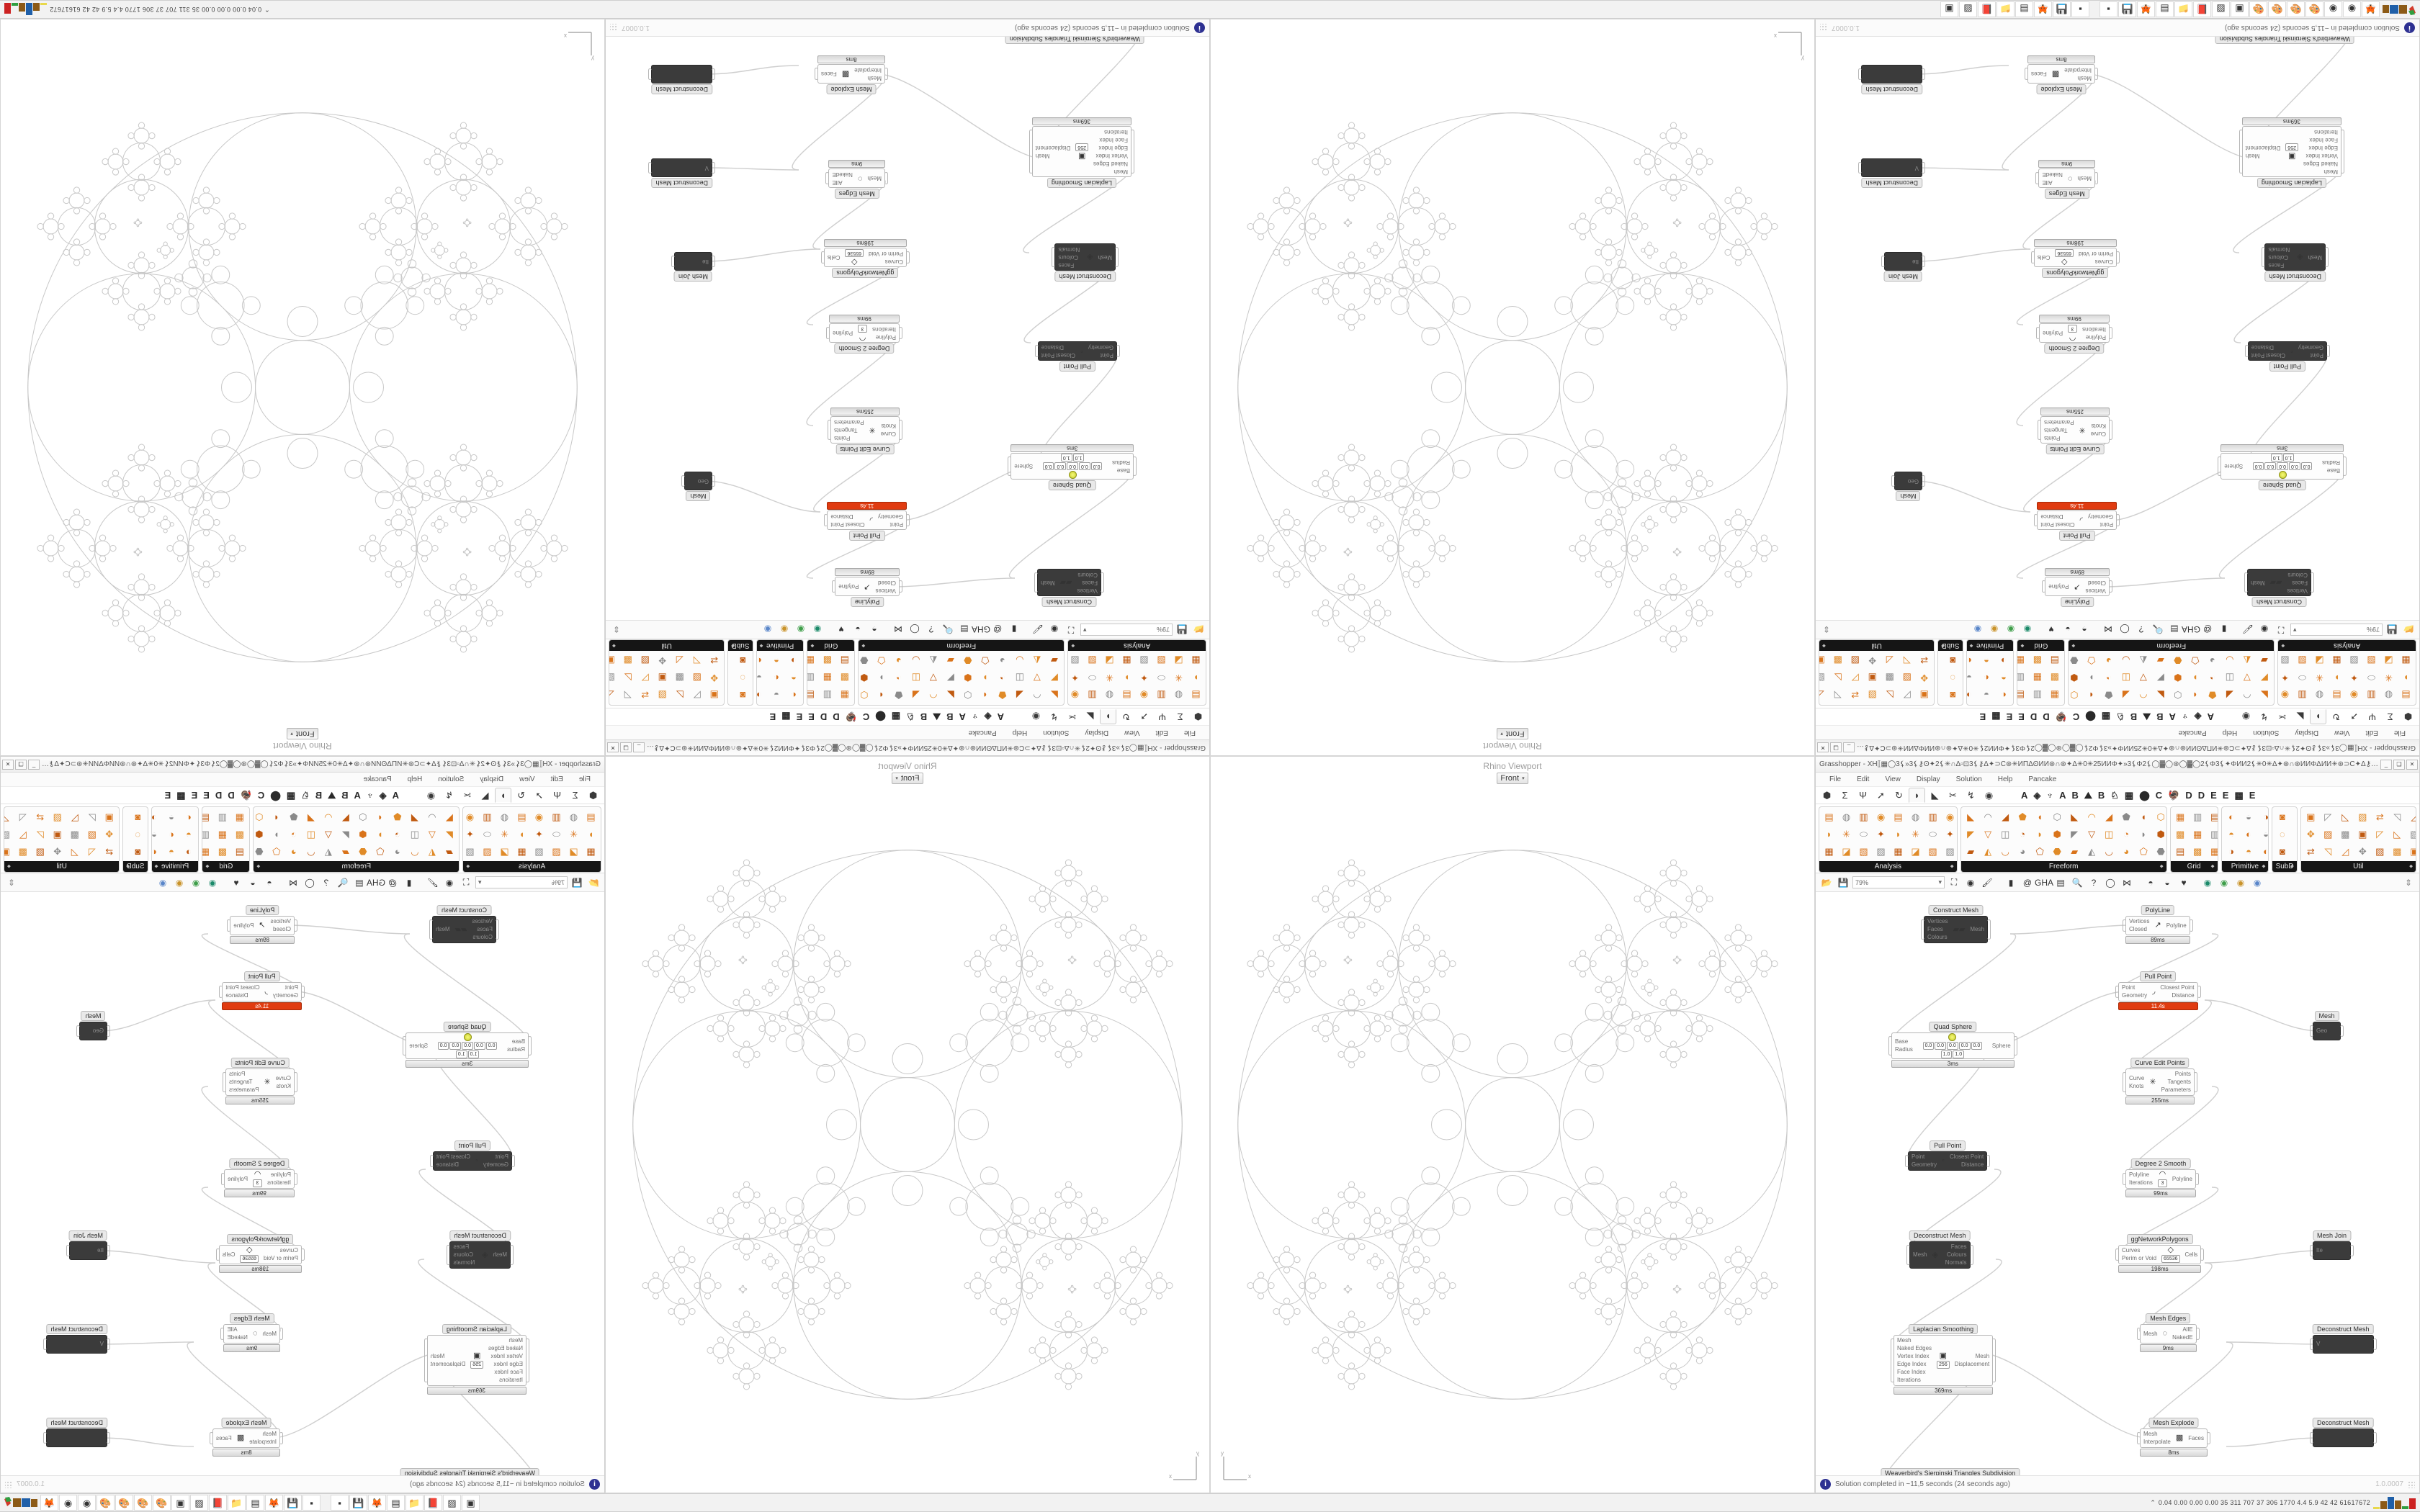 The height and width of the screenshot is (1512, 2420). What do you see at coordinates (1898, 882) in the screenshot?
I see `zoom-level-combobox: 79% ▾` at bounding box center [1898, 882].